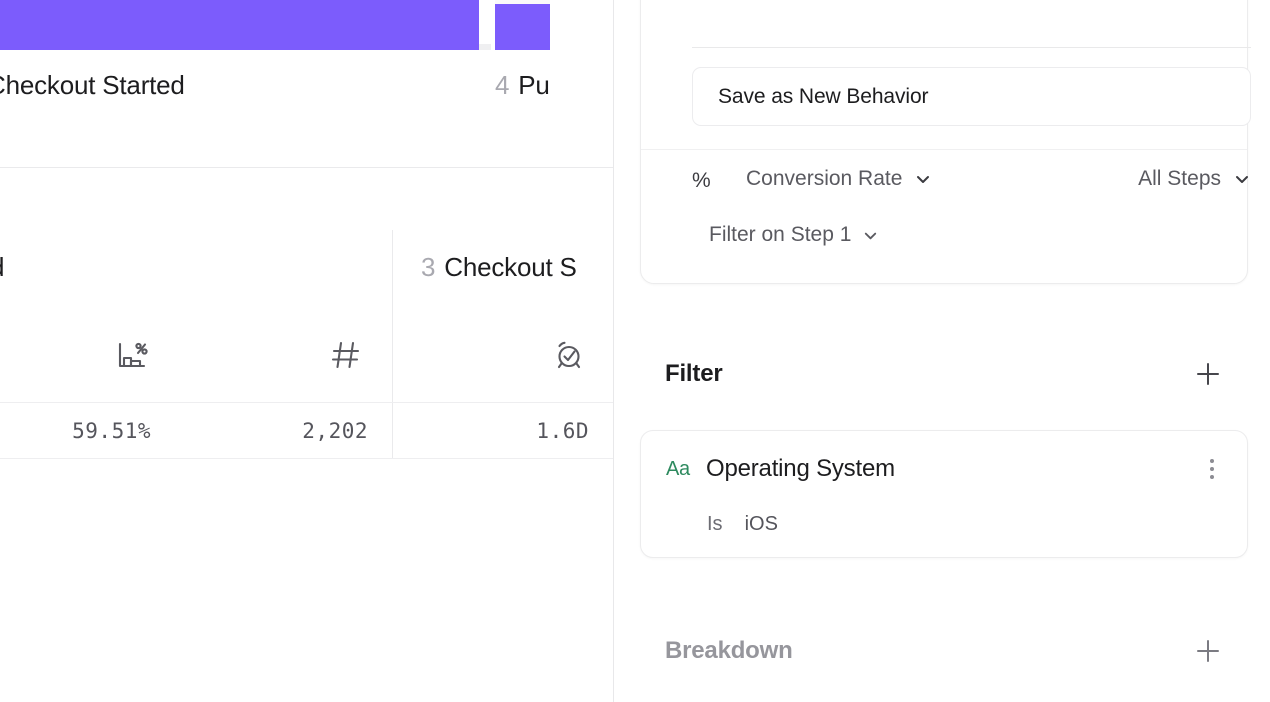 This screenshot has height=702, width=1270. I want to click on funnel-step-label-2: 4 Pu, so click(522, 85).